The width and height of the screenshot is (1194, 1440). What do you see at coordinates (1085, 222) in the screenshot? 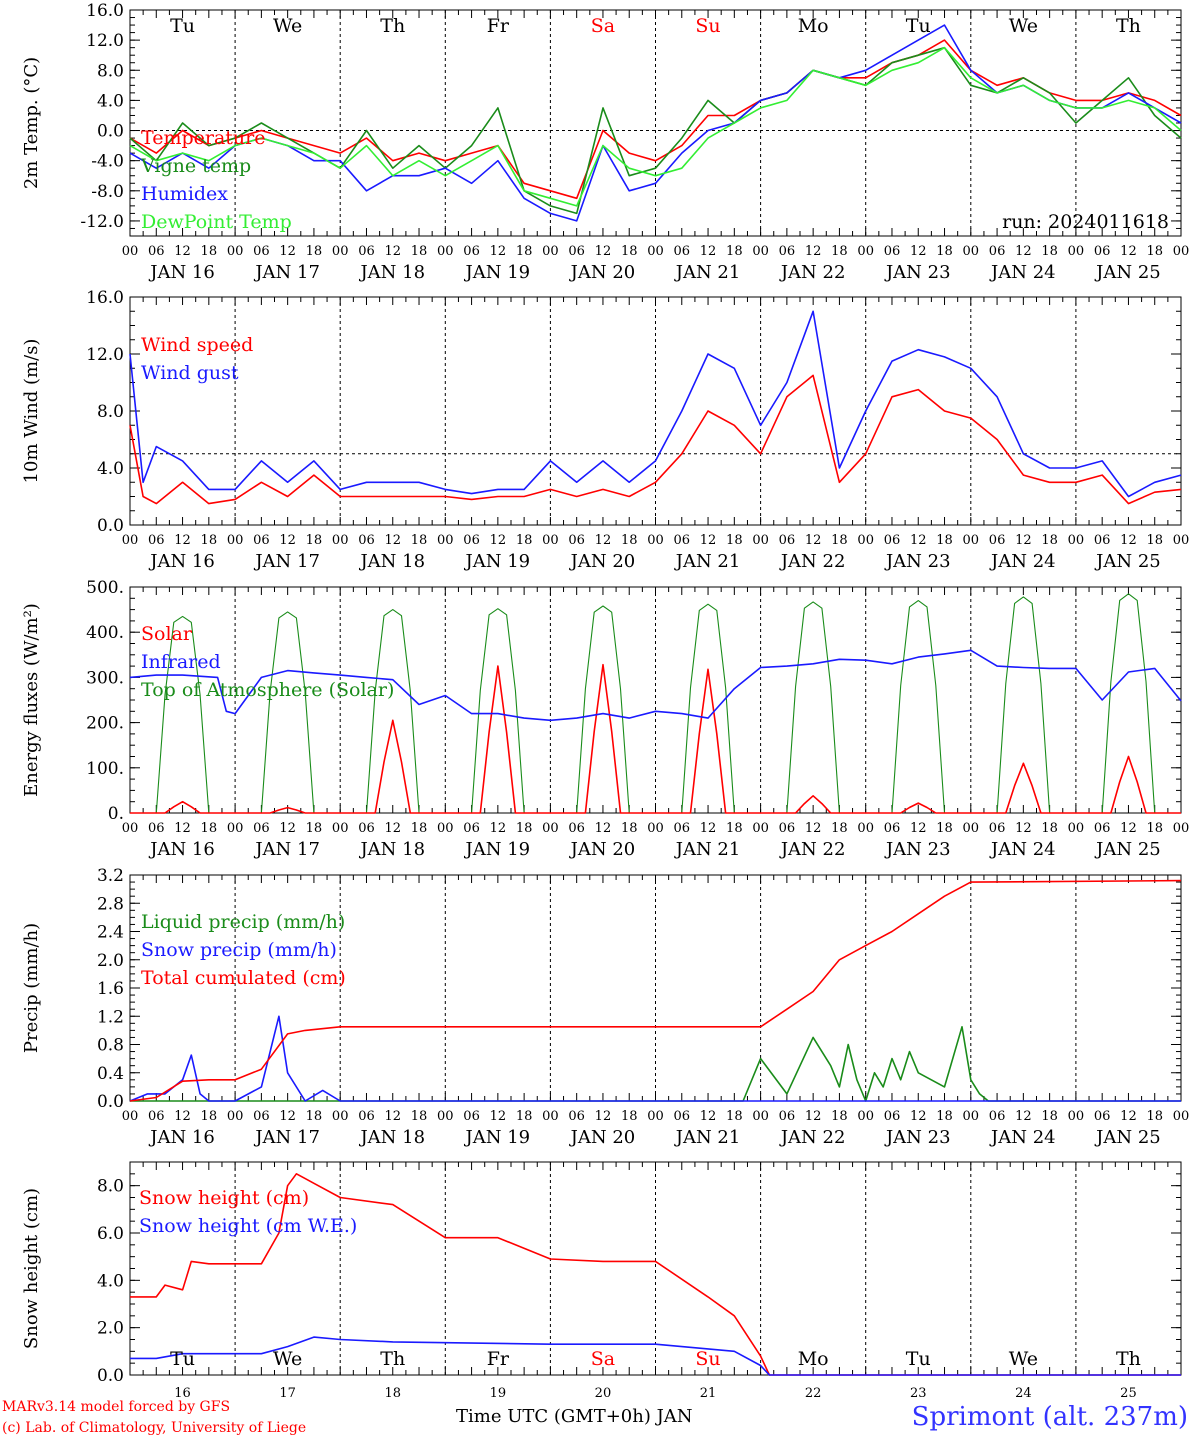
I see `run-label: run: 2024011618` at bounding box center [1085, 222].